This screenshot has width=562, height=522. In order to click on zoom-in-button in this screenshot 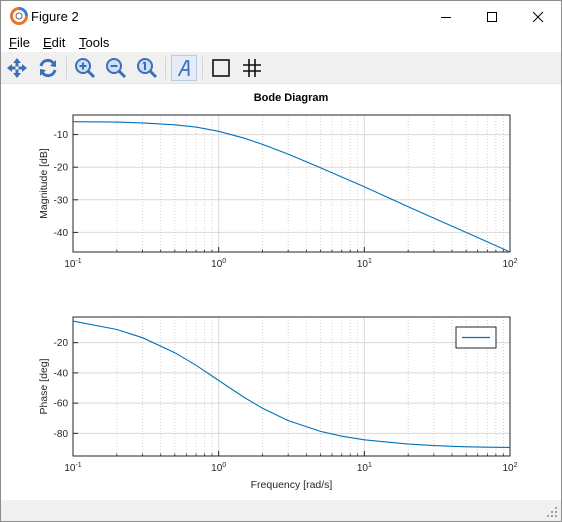, I will do `click(85, 68)`.